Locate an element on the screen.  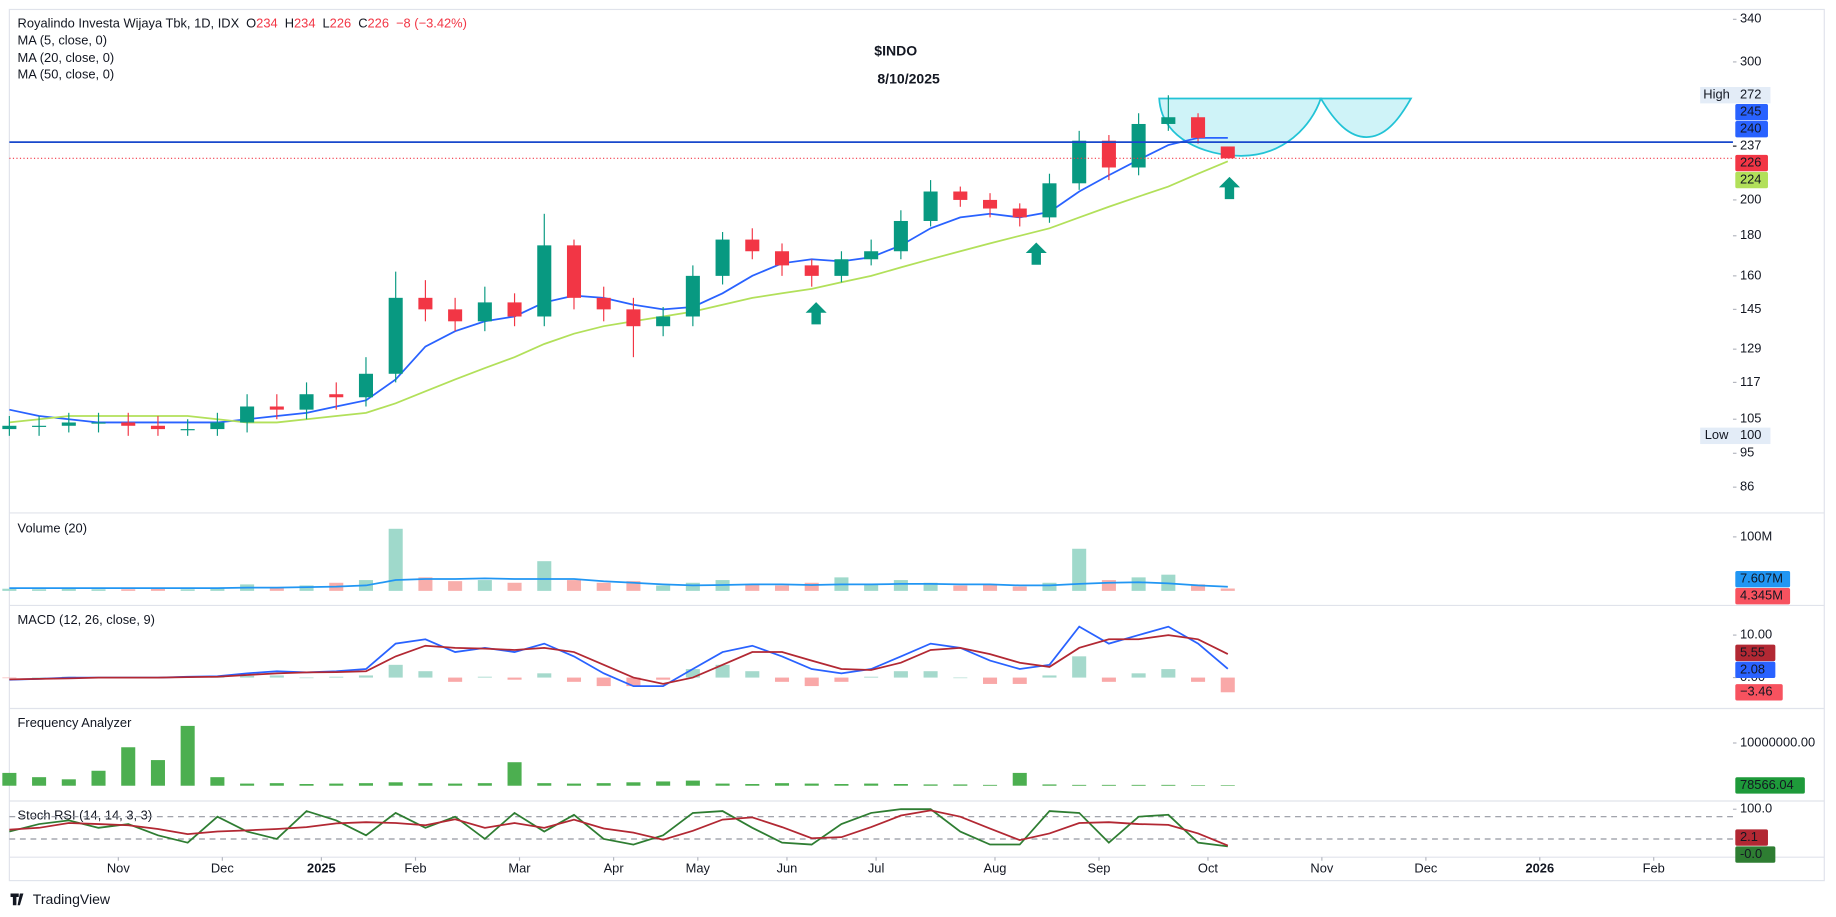
ohlc-value: 226 is located at coordinates (340, 23).